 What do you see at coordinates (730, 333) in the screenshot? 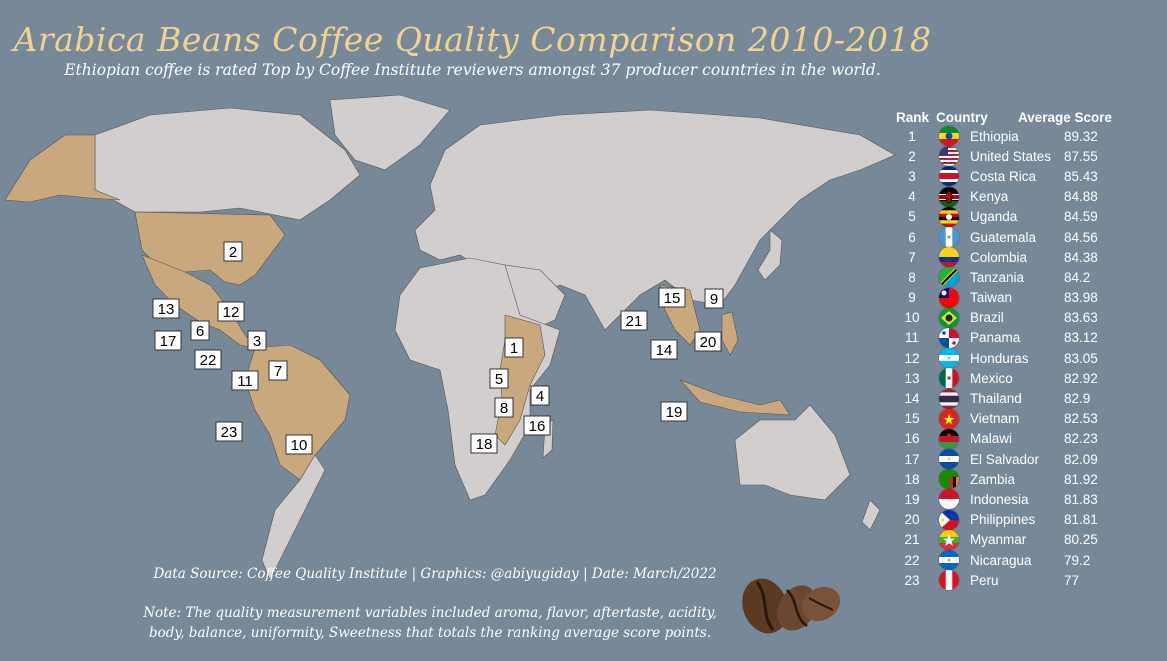
I see `philippines-shape` at bounding box center [730, 333].